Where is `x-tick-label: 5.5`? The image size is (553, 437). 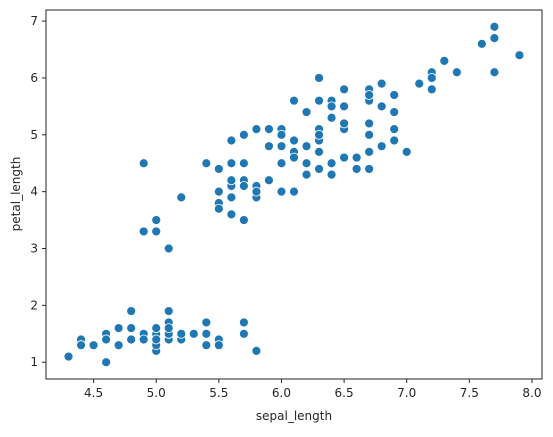
x-tick-label: 5.5 is located at coordinates (218, 393).